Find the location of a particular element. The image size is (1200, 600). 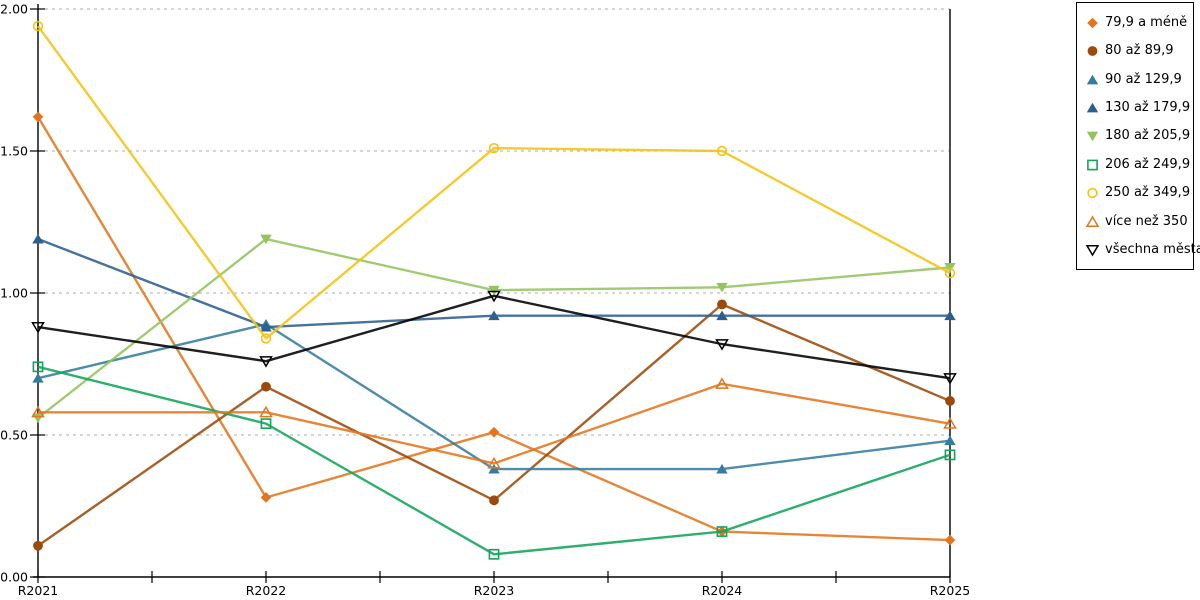

legend-item: 130 až 179,9 is located at coordinates (1138, 107).